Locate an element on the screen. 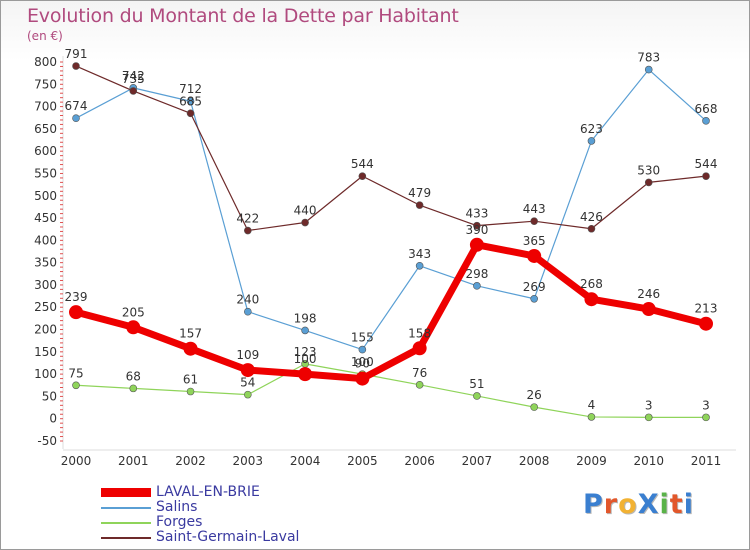  y-tick-label: 100 is located at coordinates (45, 374).